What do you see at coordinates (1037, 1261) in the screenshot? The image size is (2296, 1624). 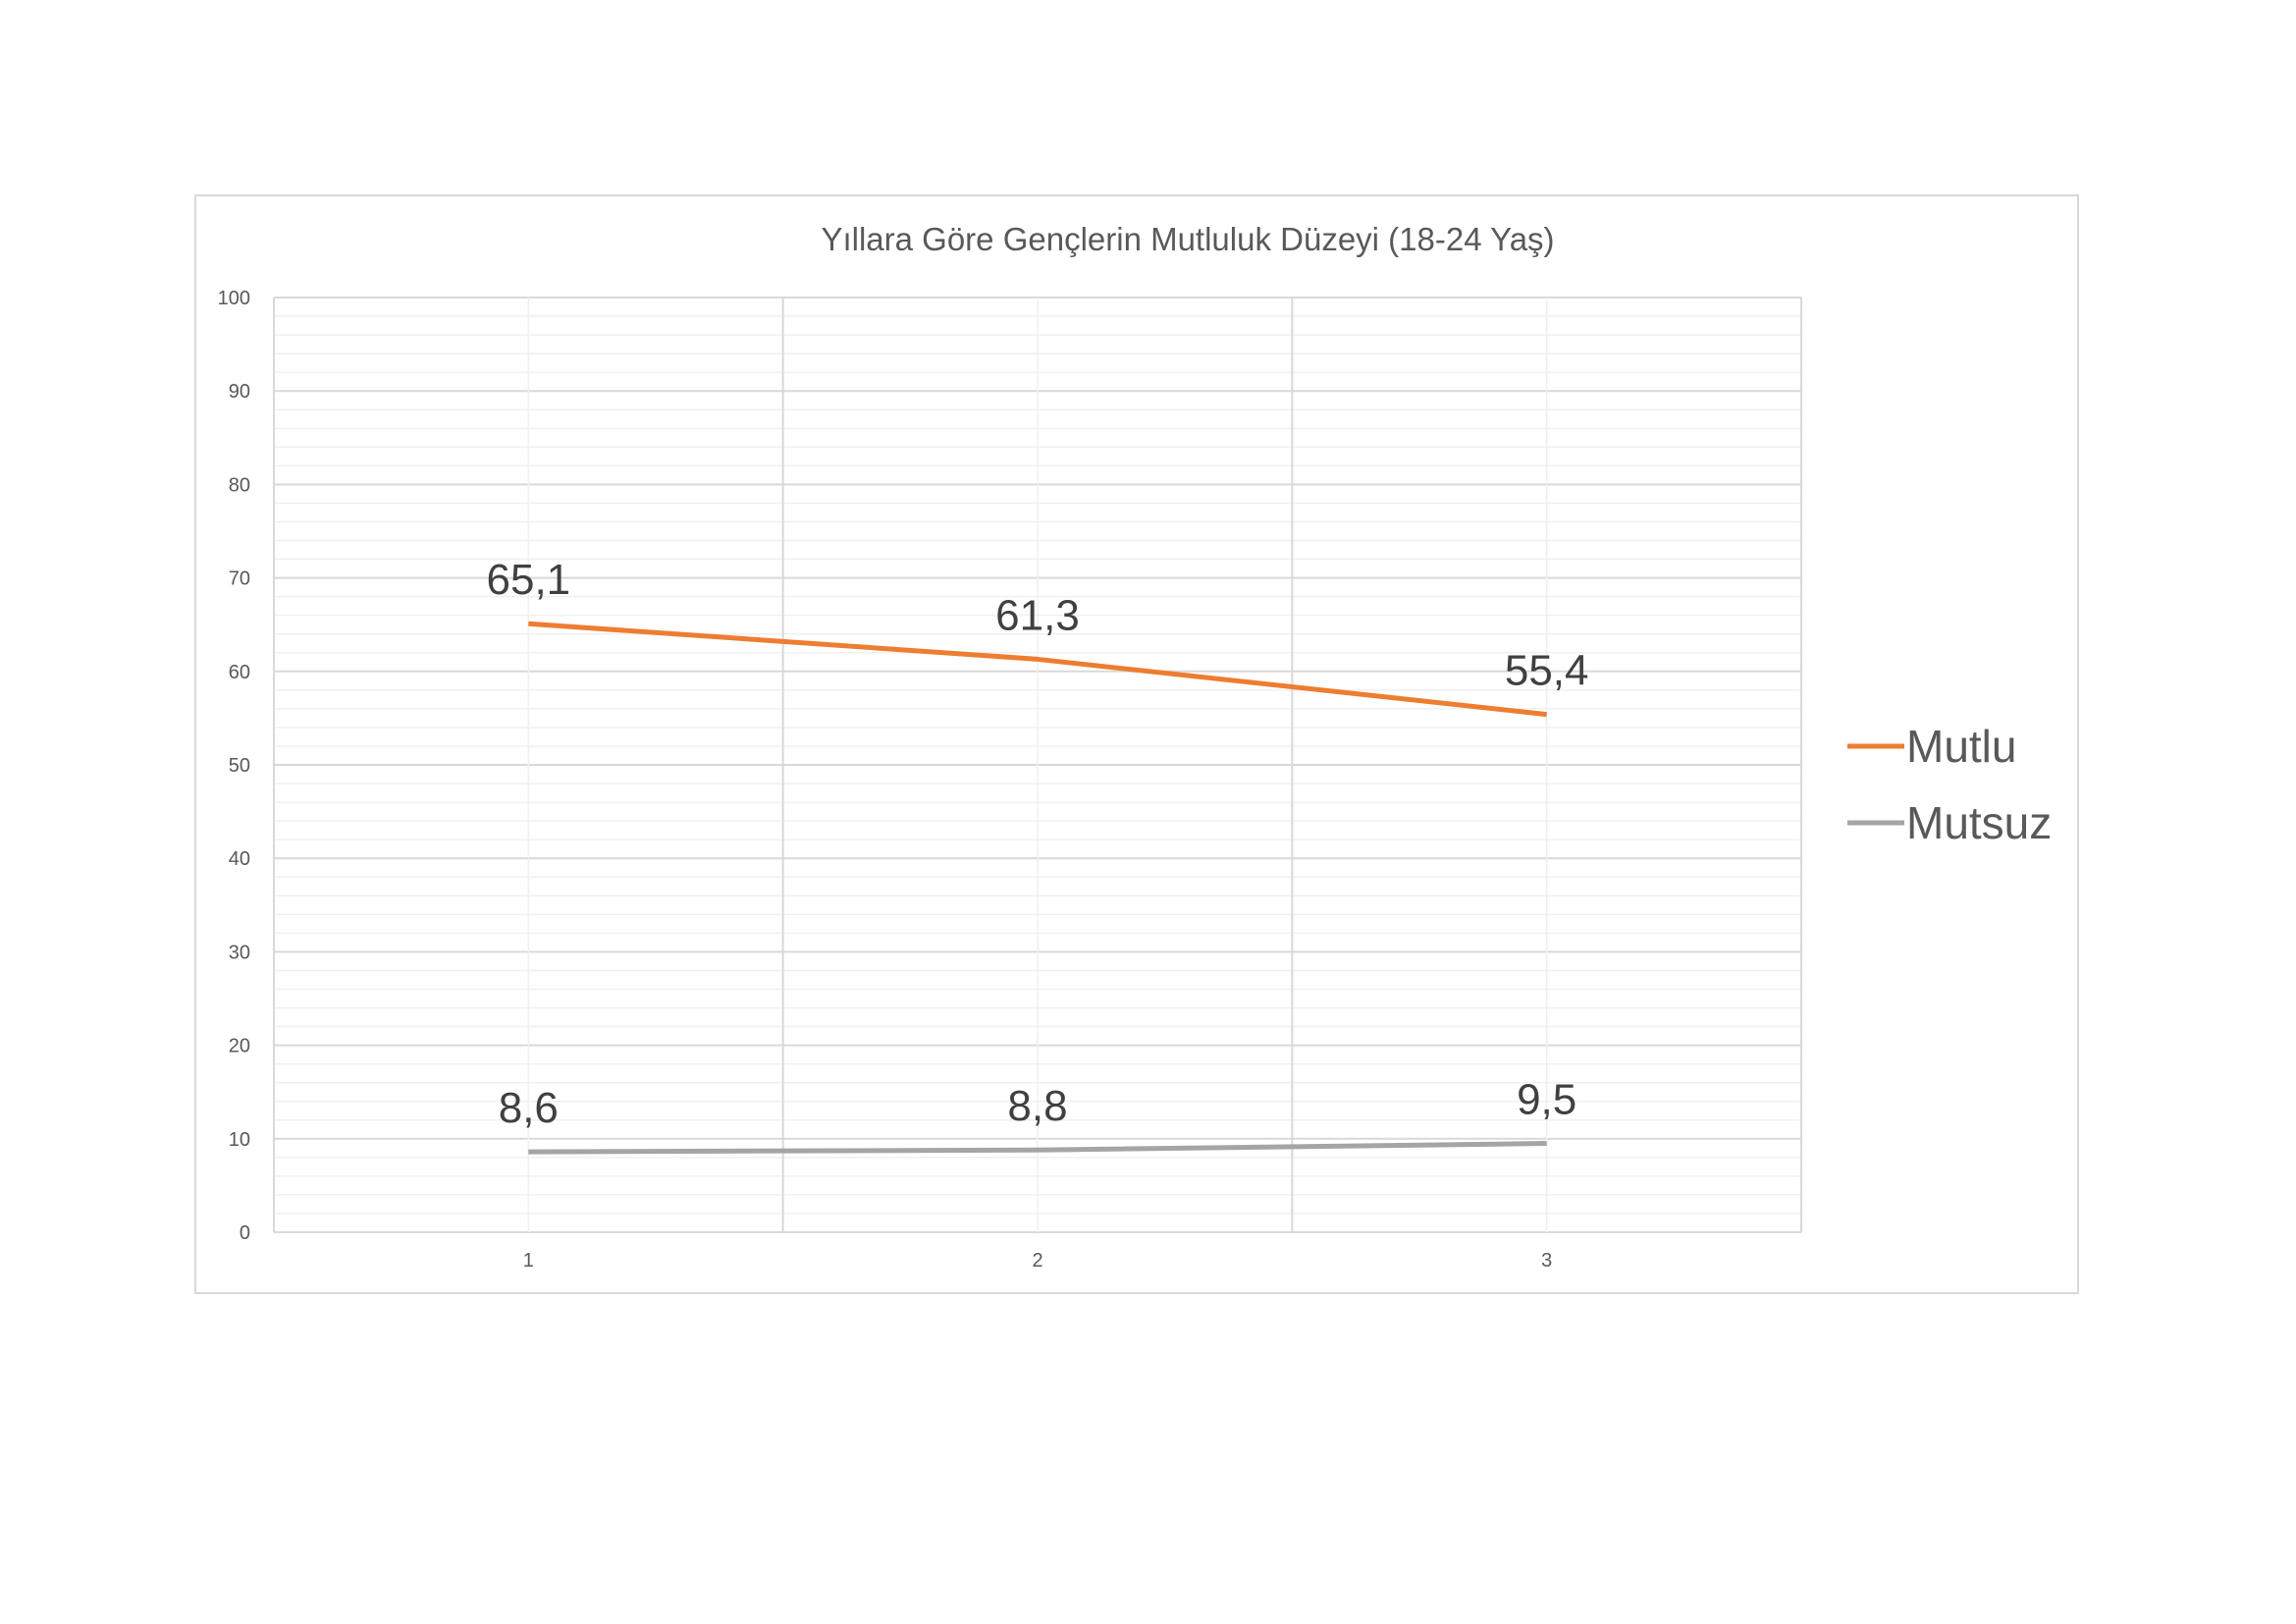 I see `x-tick-label: 2` at bounding box center [1037, 1261].